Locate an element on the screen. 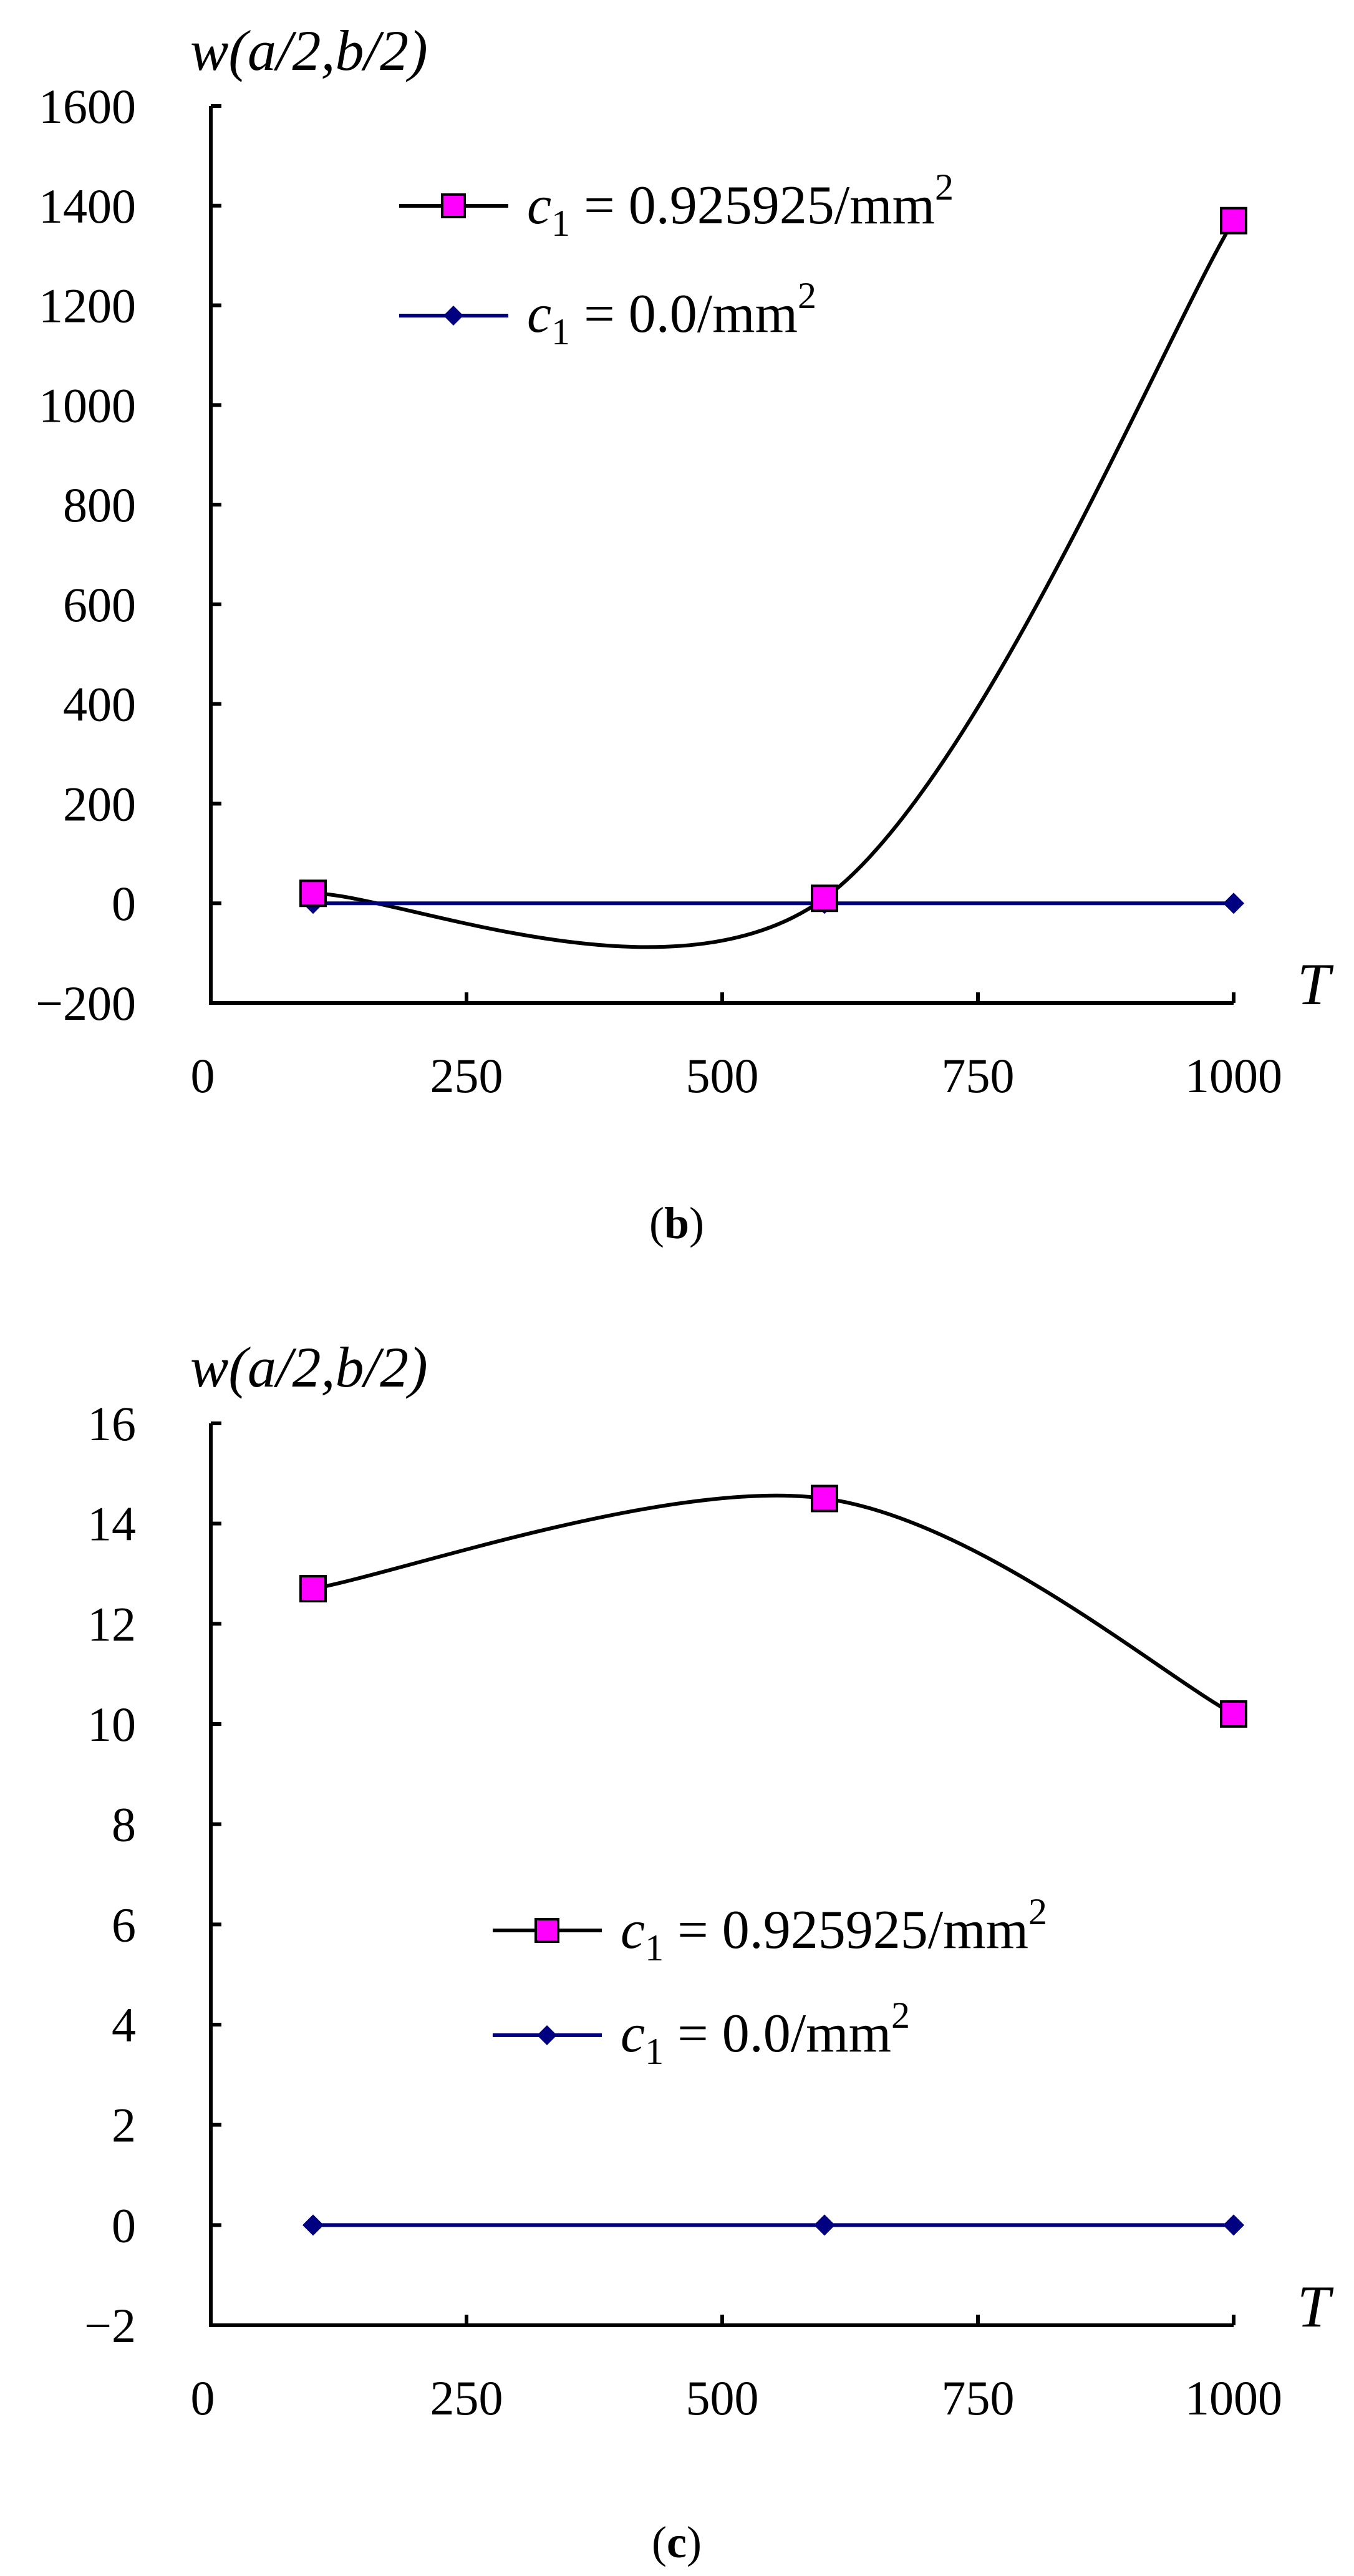 The image size is (1354, 2576). chart-caption: (c) is located at coordinates (677, 2542).